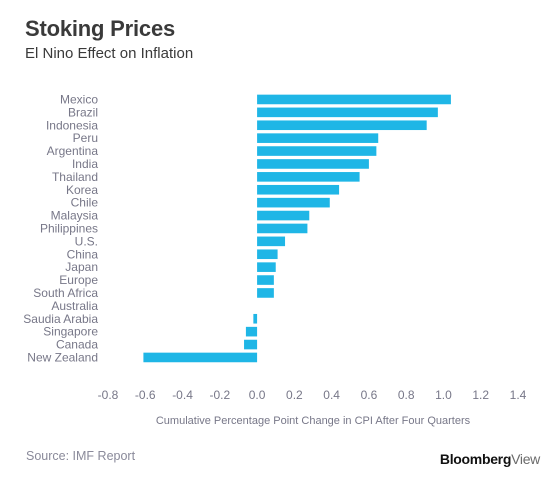 This screenshot has height=494, width=557. What do you see at coordinates (69, 228) in the screenshot?
I see `category-label: Philippines` at bounding box center [69, 228].